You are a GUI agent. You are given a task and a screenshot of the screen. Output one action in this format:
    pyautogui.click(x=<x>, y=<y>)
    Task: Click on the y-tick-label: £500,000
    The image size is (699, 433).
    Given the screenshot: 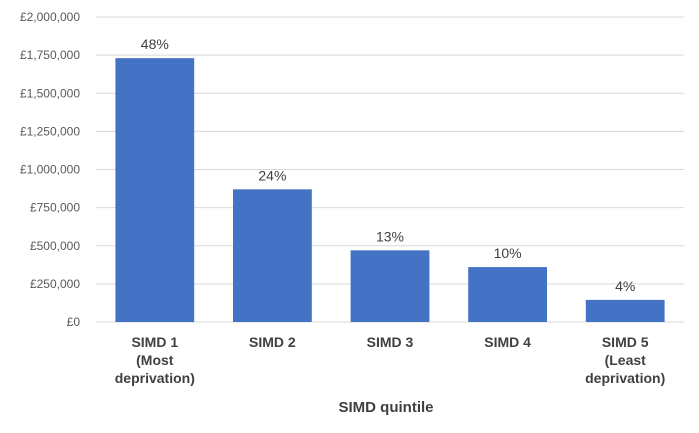 What is the action you would take?
    pyautogui.click(x=55, y=246)
    